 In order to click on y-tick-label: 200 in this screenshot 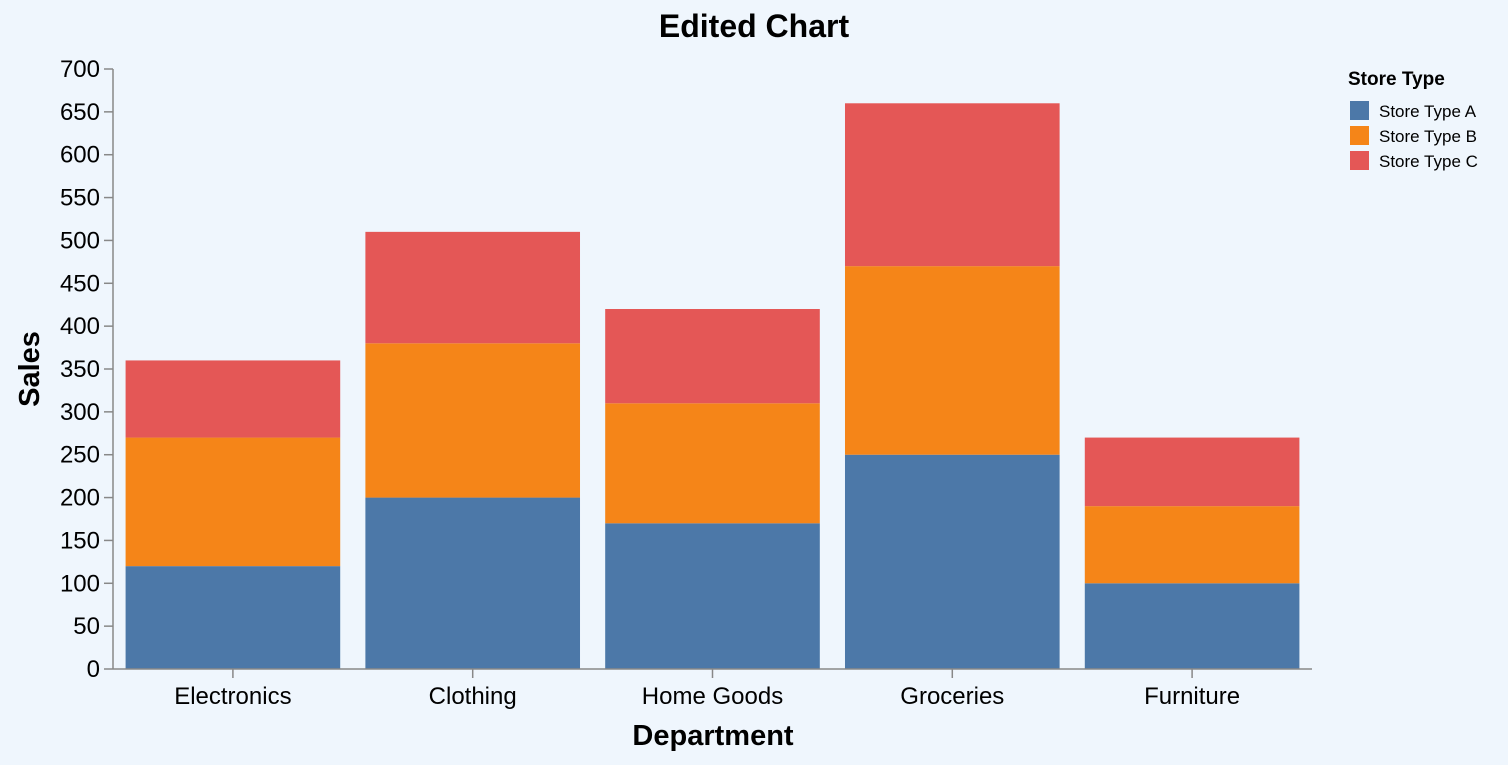, I will do `click(80, 498)`.